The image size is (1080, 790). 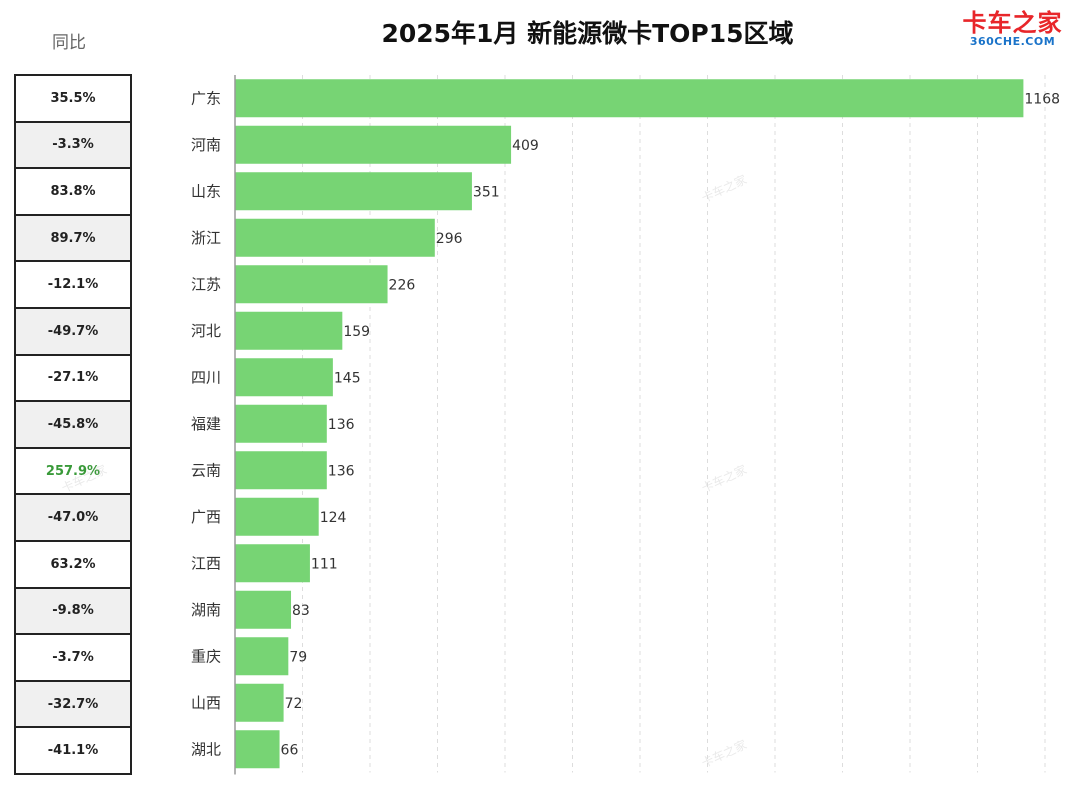 I want to click on category-label: 四川, so click(x=206, y=377).